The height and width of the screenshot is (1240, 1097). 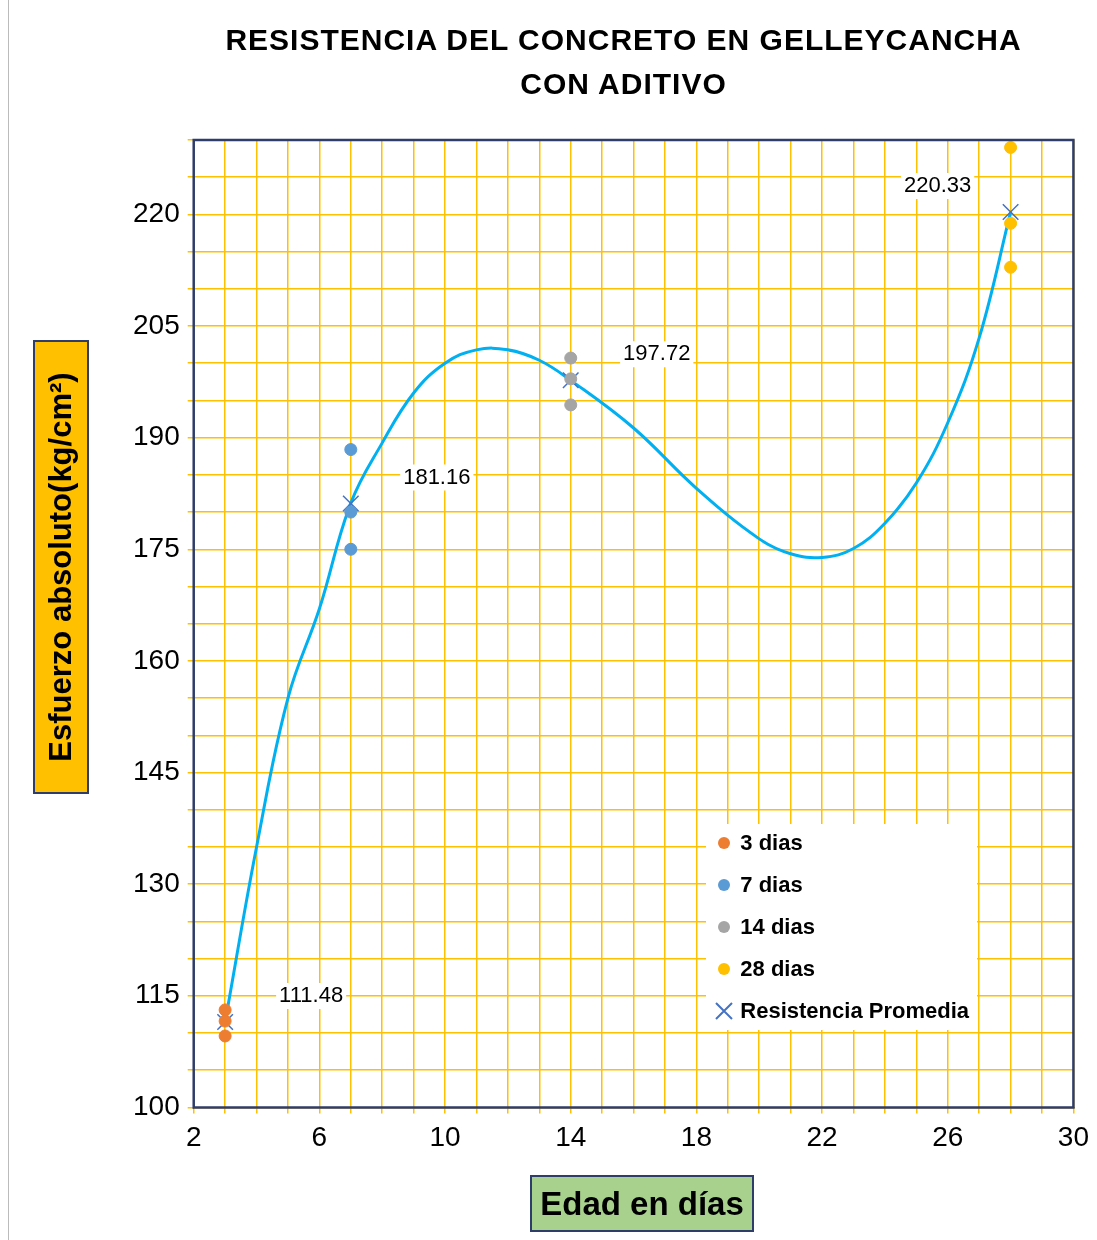 I want to click on x-tick-label: 2, so click(x=193, y=1136).